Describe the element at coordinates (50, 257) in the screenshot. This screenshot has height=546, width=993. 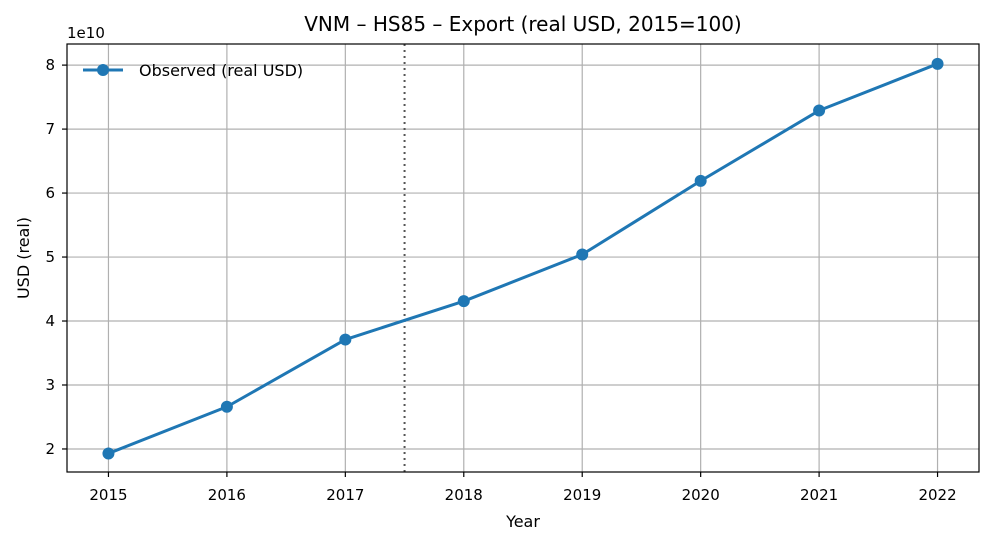
I see `y-tick-label: 5` at that location.